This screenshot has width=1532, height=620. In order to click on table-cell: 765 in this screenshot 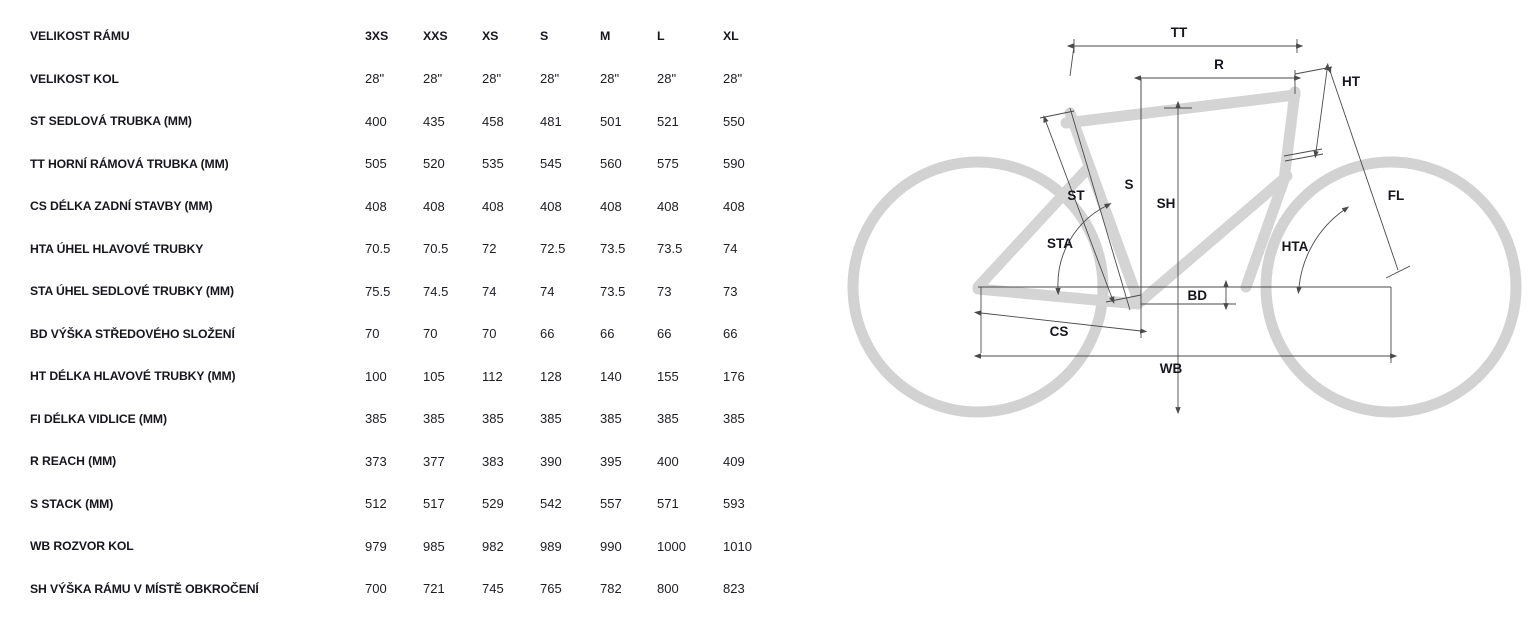, I will do `click(551, 588)`.